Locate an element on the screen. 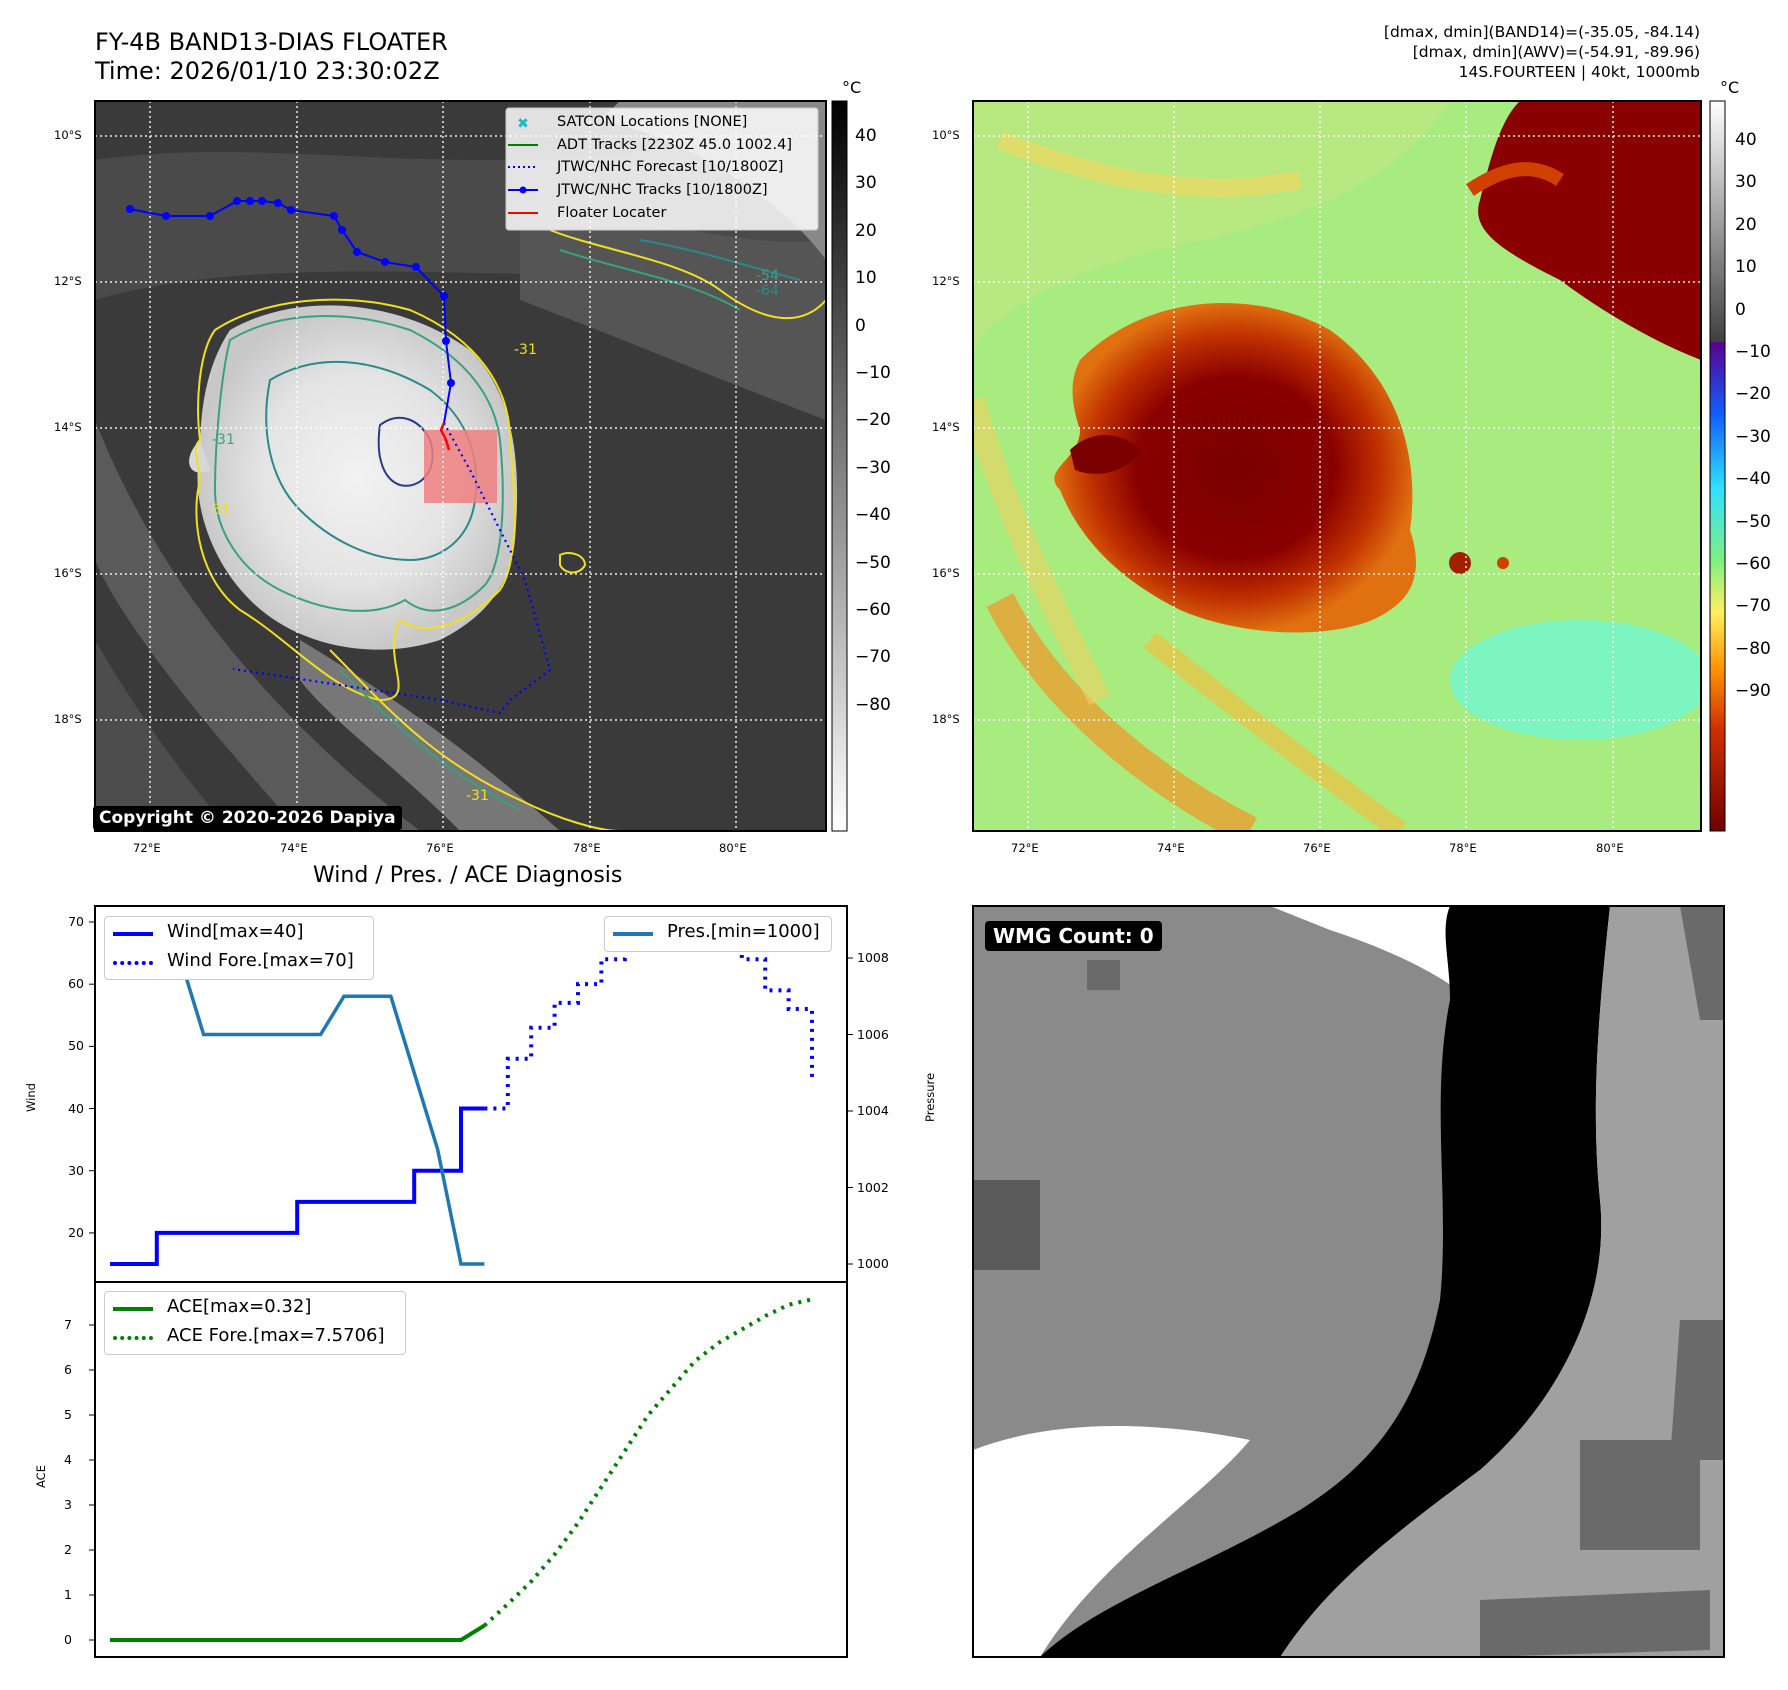  ir-colorbar-tick: −50 is located at coordinates (873, 562).